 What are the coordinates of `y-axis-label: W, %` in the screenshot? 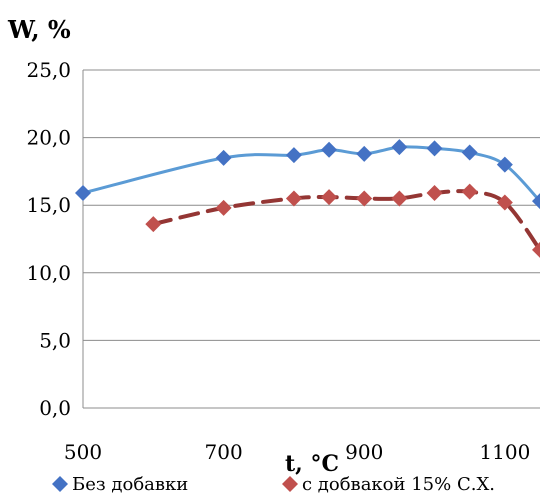 It's located at (39, 29).